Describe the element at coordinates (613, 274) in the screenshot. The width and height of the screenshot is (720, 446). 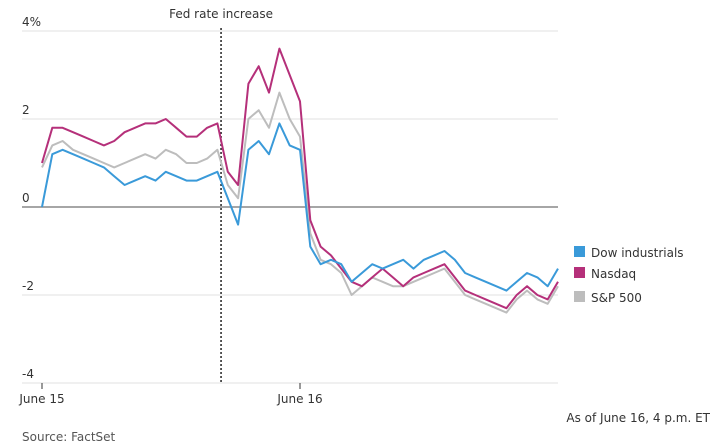
I see `legend-label: Nasdaq` at that location.